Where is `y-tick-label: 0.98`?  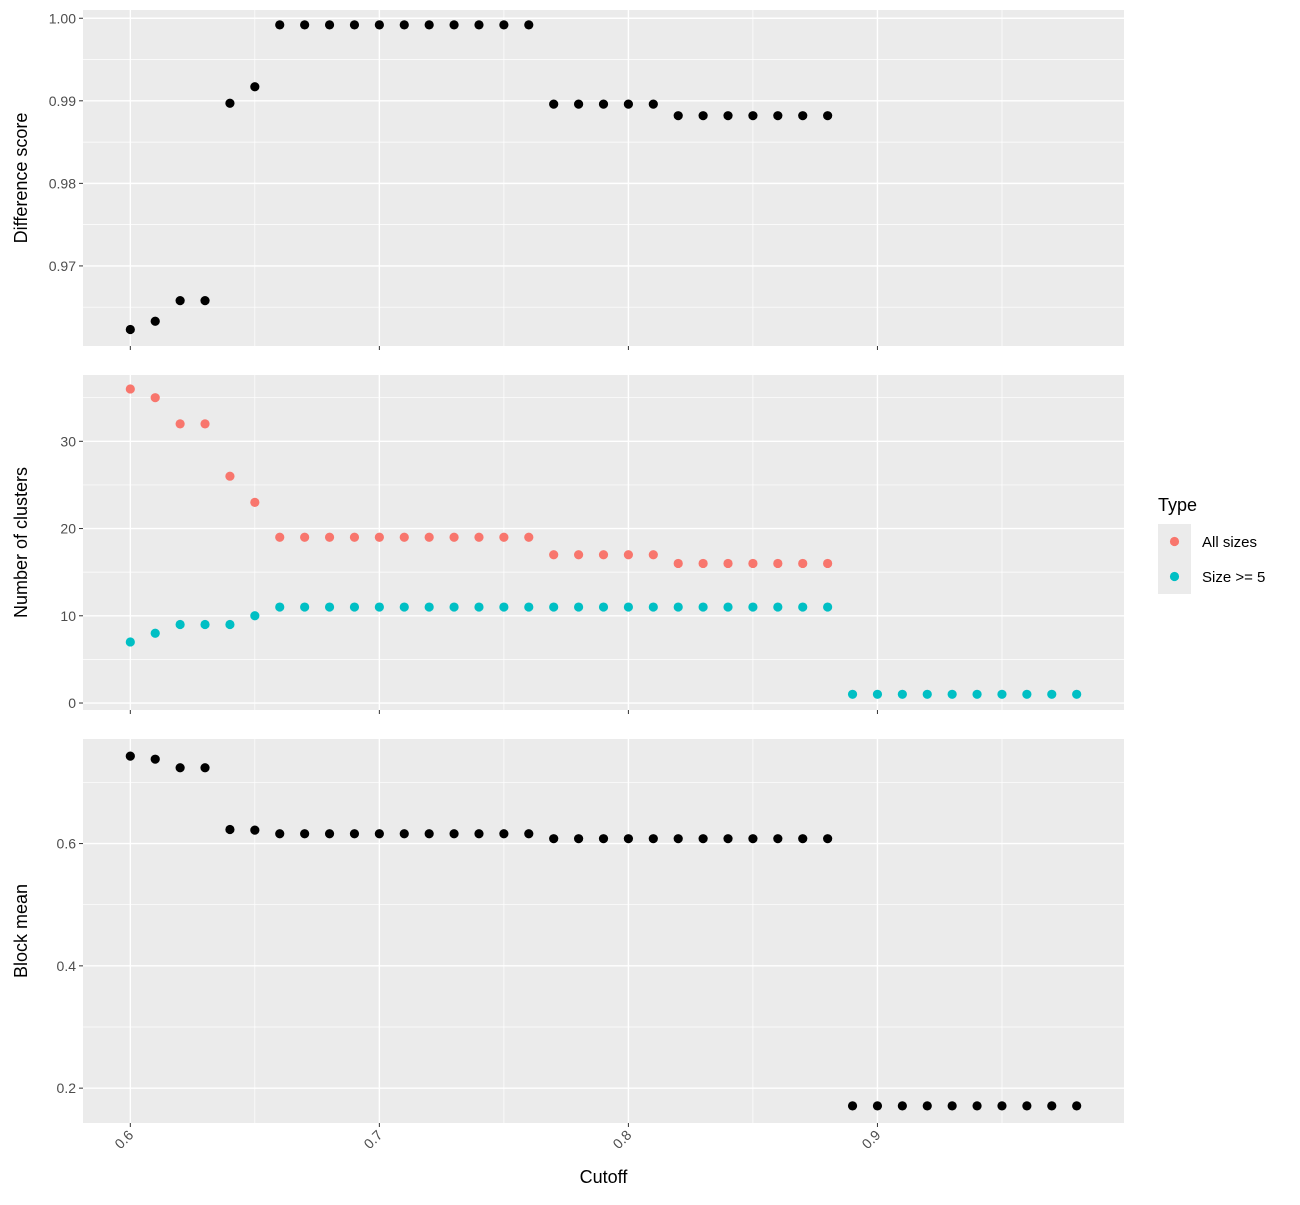
y-tick-label: 0.98 is located at coordinates (62, 183).